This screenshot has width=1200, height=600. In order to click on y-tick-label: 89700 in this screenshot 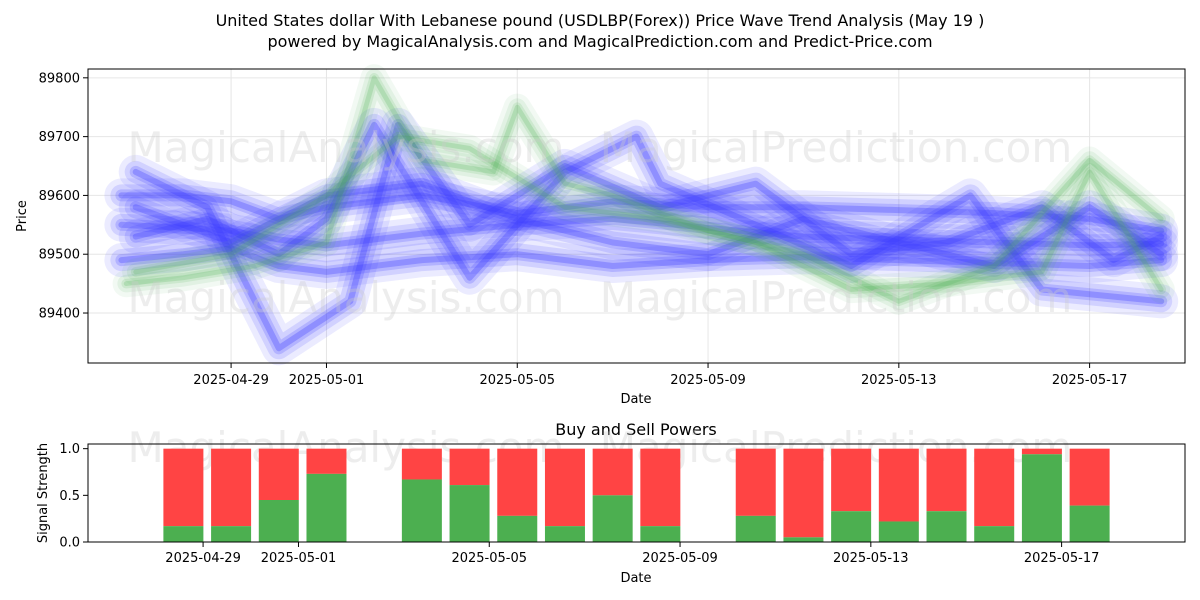, I will do `click(59, 137)`.